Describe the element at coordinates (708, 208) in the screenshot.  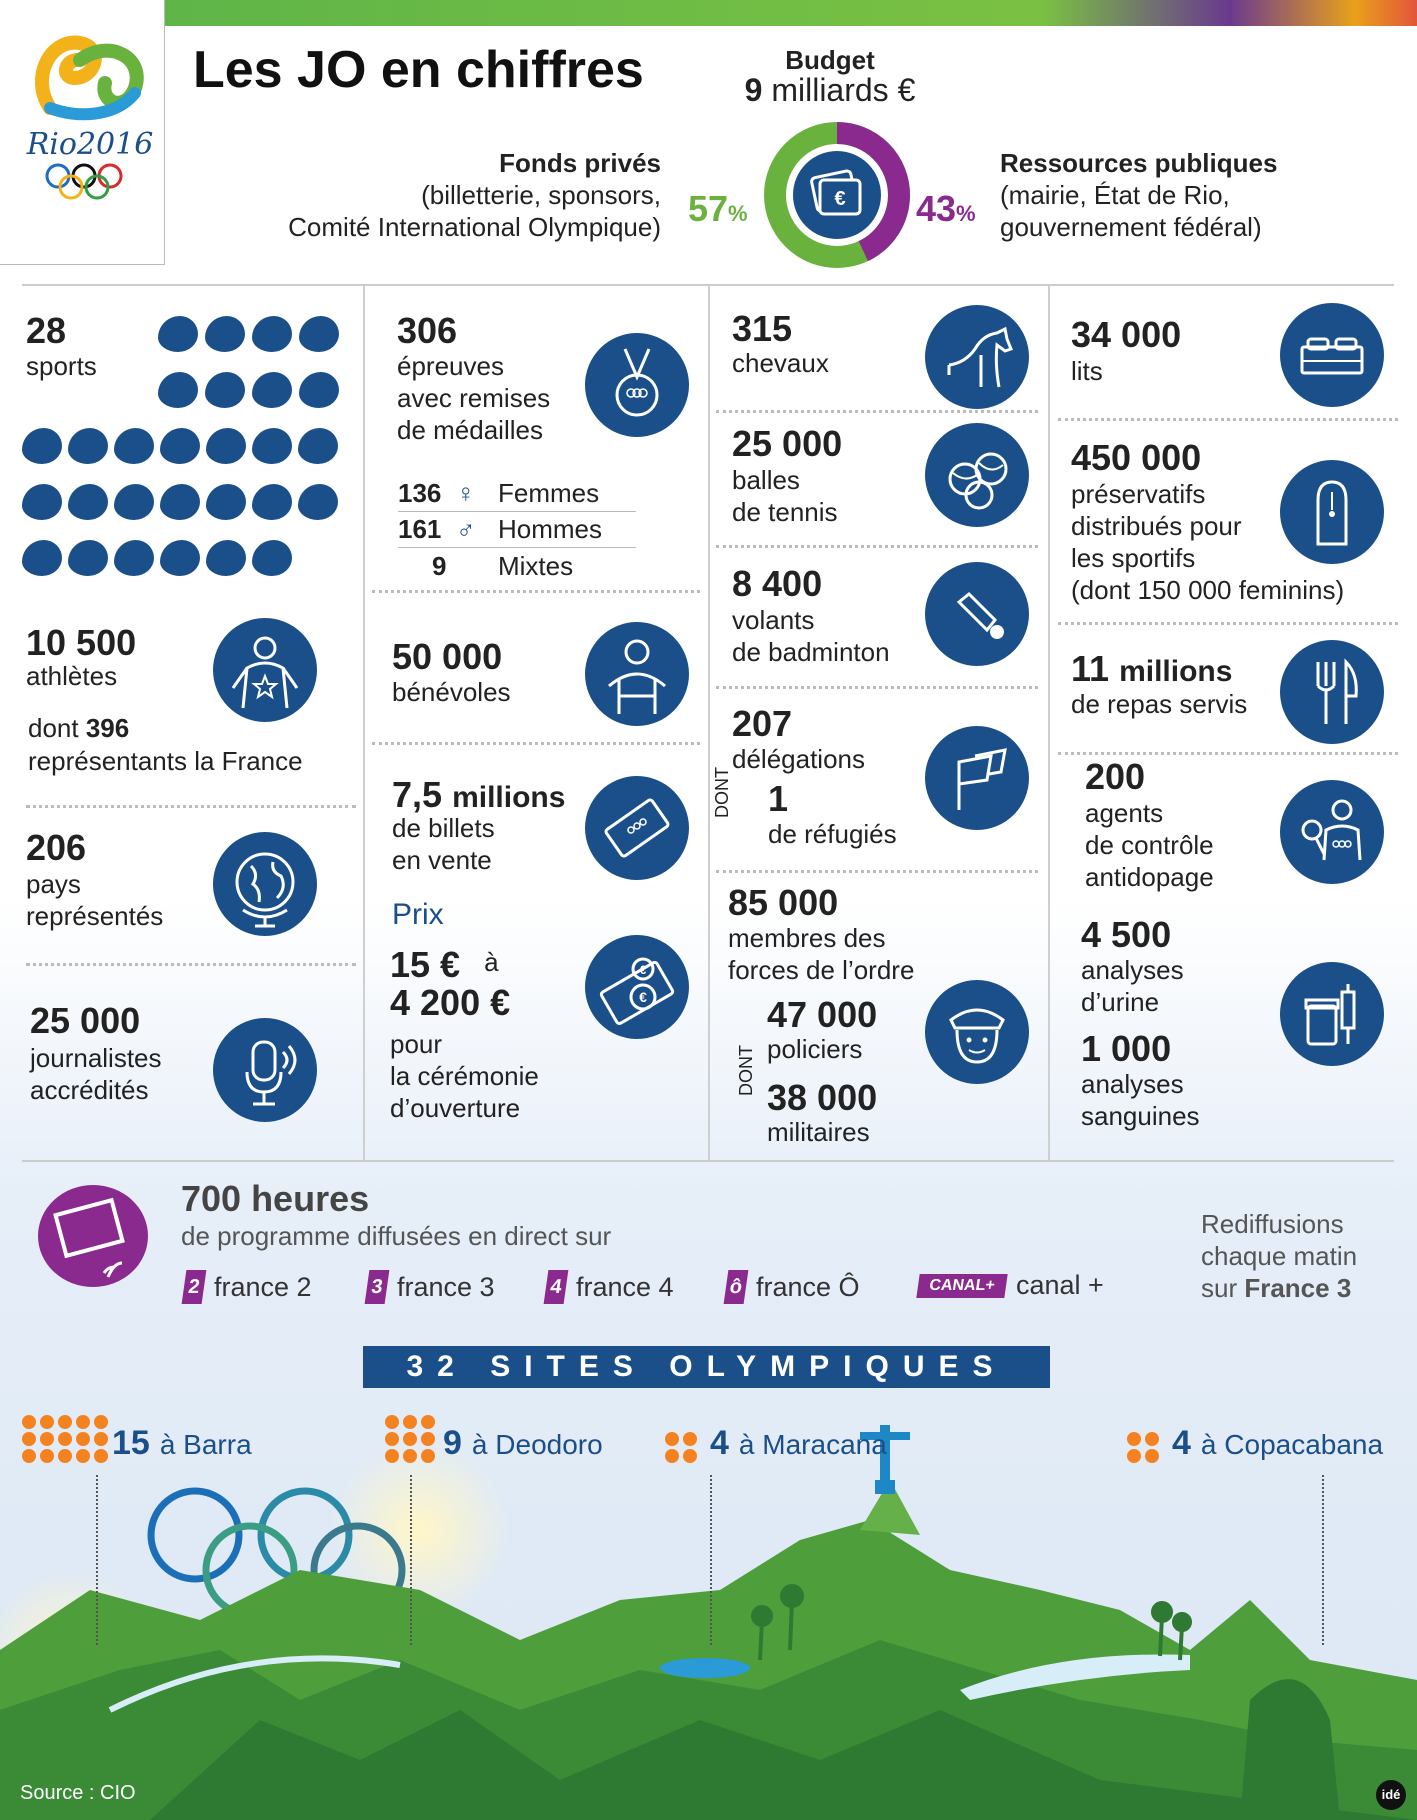
I see `private-pct-value: 57` at that location.